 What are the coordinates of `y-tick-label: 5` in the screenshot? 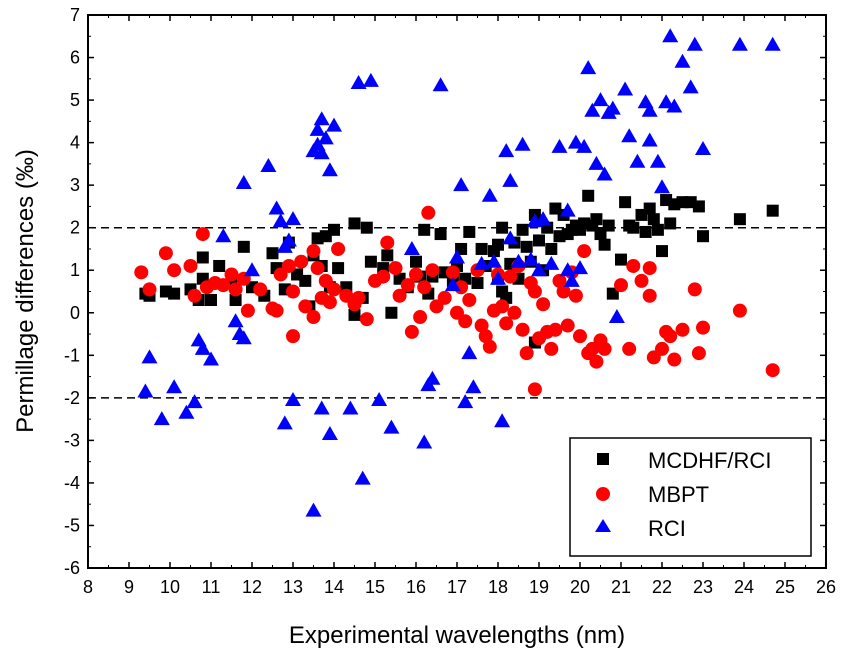 It's located at (75, 100).